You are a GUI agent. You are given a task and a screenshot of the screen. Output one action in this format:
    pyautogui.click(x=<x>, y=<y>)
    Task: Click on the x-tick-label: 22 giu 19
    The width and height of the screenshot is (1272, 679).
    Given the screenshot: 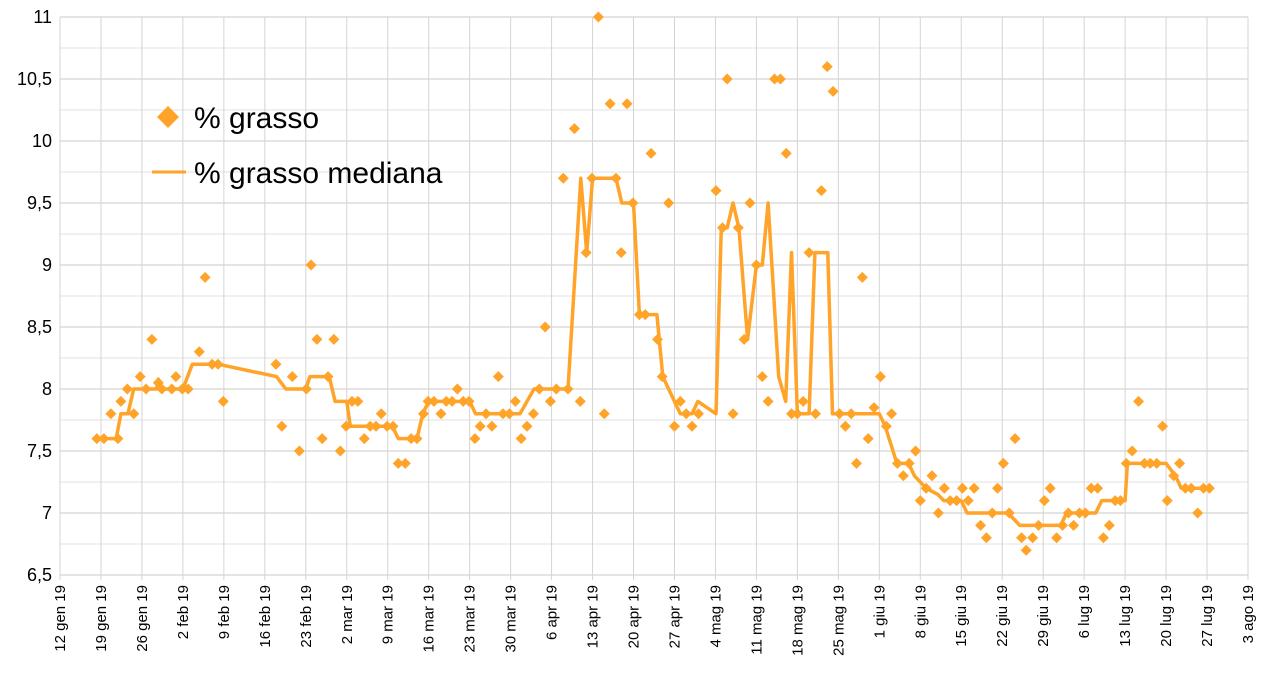 What is the action you would take?
    pyautogui.click(x=1002, y=616)
    